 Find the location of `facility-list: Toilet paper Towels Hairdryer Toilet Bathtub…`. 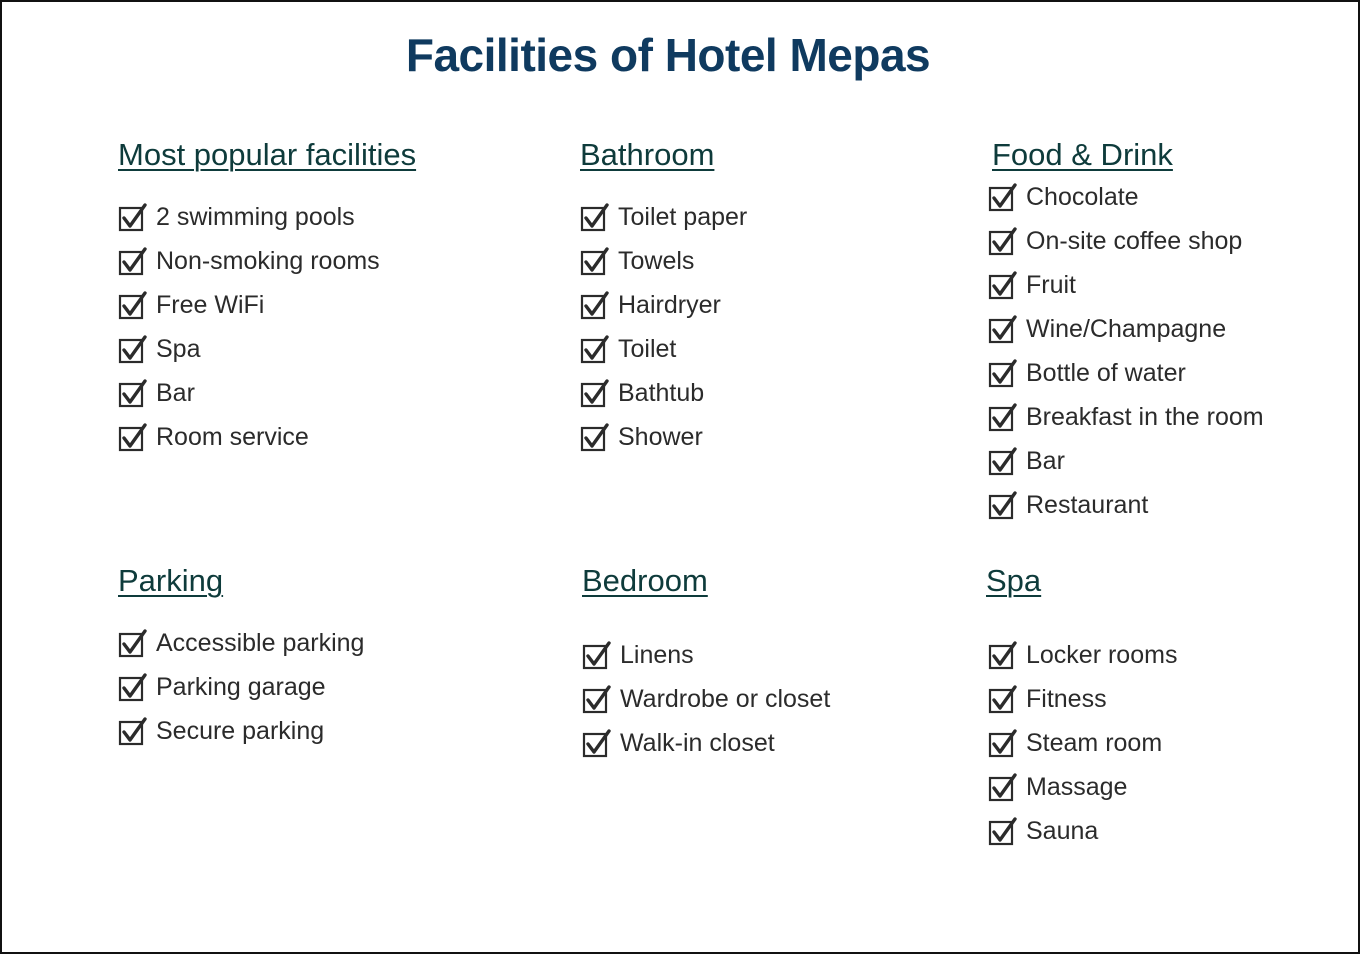

facility-list: Toilet paper Towels Hairdryer Toilet Bathtub… is located at coordinates (663, 327).